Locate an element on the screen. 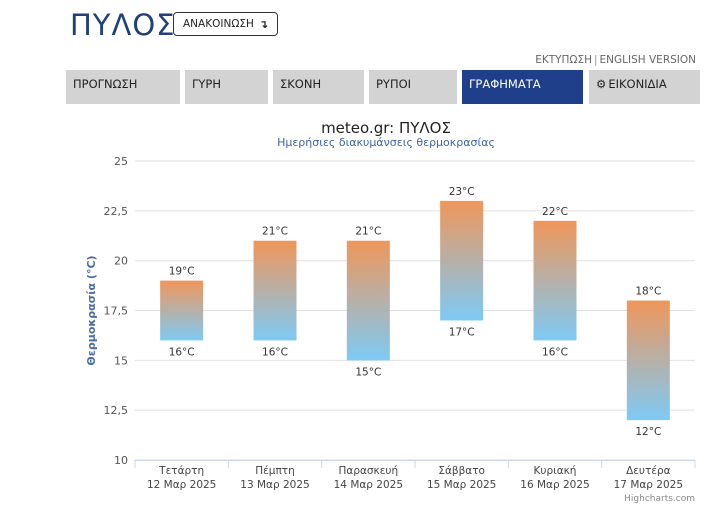 The image size is (710, 510). tab-charts: ΓΡΑΦΗΜΑΤΑ is located at coordinates (522, 87).